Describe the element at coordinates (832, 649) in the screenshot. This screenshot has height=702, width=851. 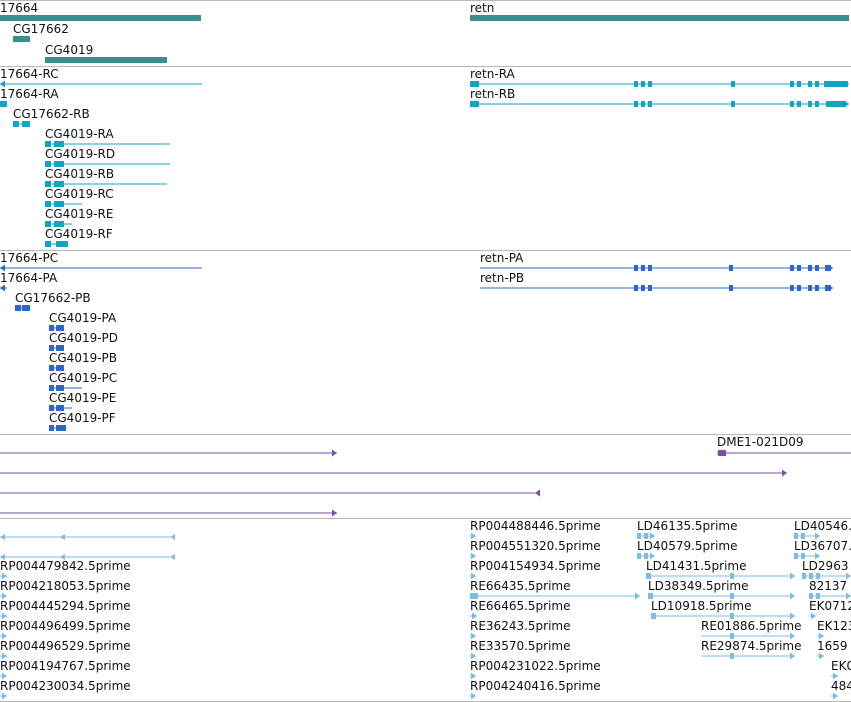
I see `feature: 1659` at that location.